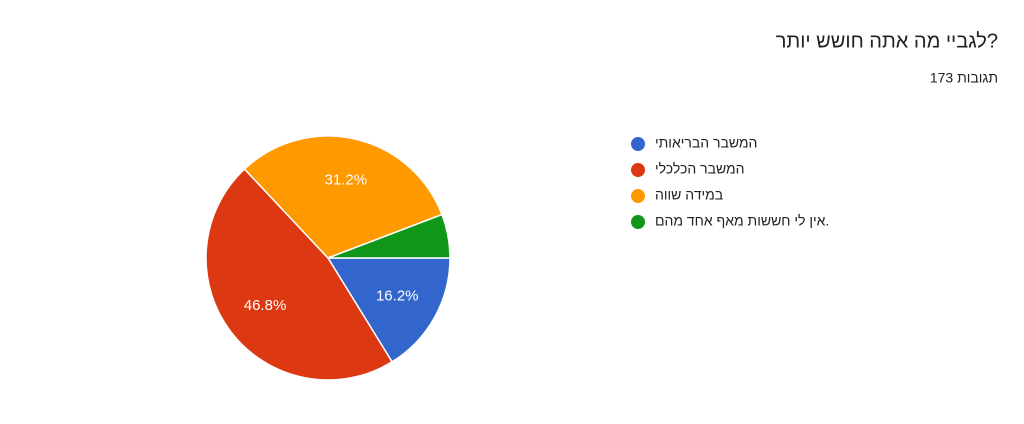 The width and height of the screenshot is (1024, 424). Describe the element at coordinates (887, 41) in the screenshot. I see `chart-title: לגביי מה אתה חושש יותר?` at that location.